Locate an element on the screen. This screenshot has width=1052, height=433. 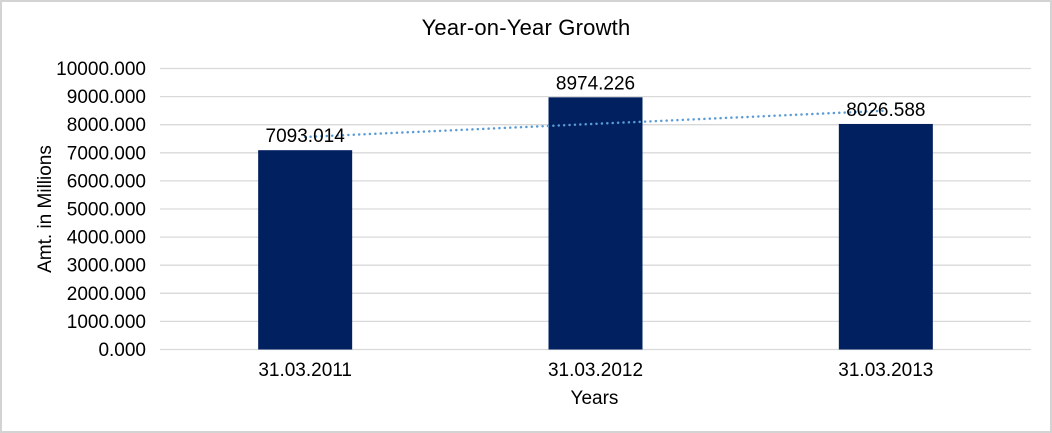
x-tick-label: 31.03.2012 is located at coordinates (595, 370).